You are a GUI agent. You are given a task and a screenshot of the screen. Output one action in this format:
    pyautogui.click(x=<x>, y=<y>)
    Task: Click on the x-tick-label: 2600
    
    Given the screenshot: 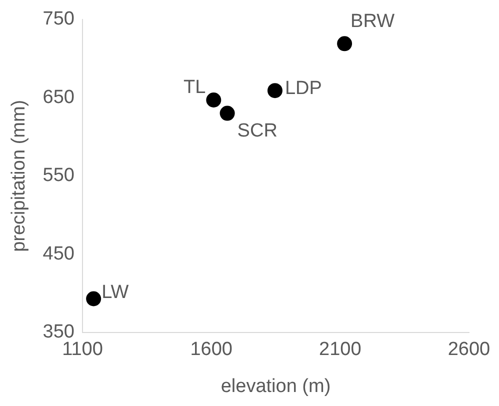 What is the action you would take?
    pyautogui.click(x=469, y=349)
    